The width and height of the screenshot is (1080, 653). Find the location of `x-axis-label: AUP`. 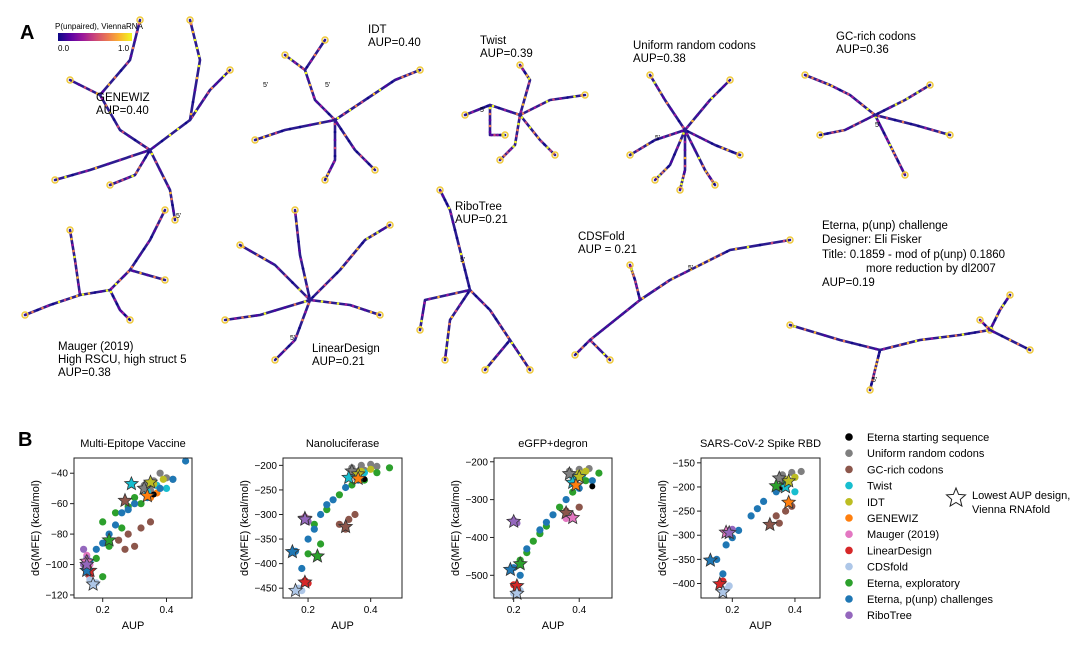

x-axis-label: AUP is located at coordinates (553, 626).